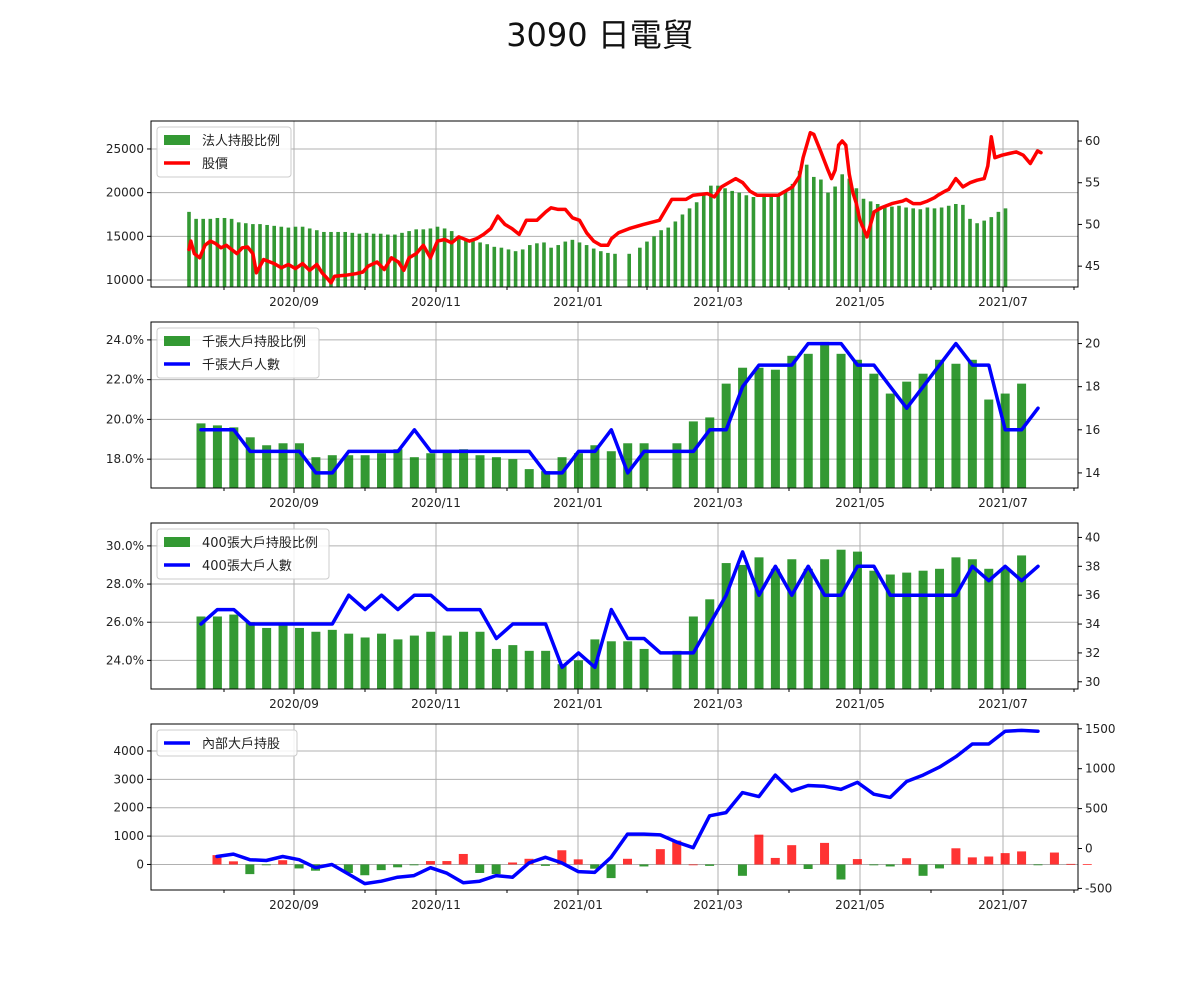 This screenshot has height=1000, width=1200. I want to click on y-tick-label-left: 22.0%, so click(125, 380).